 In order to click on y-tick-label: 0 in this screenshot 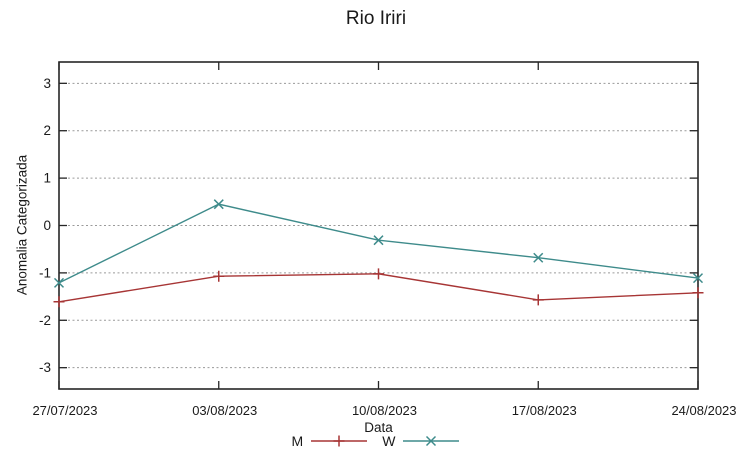, I will do `click(47, 225)`.